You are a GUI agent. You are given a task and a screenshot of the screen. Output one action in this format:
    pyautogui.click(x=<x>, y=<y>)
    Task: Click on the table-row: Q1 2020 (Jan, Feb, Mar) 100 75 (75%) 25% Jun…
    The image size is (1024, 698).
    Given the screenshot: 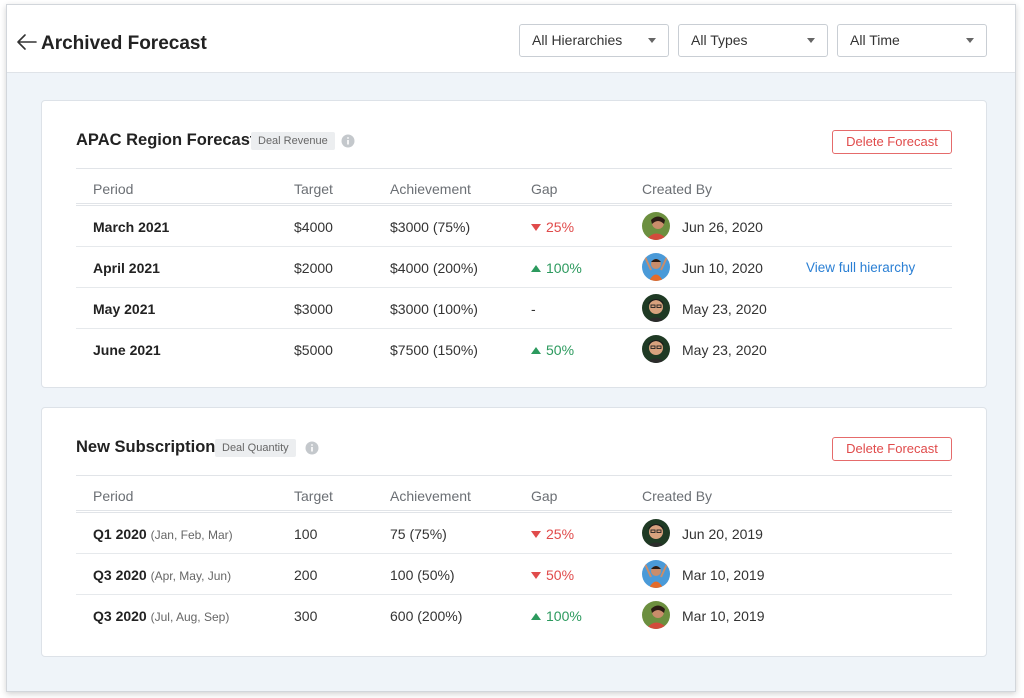 What is the action you would take?
    pyautogui.click(x=514, y=533)
    